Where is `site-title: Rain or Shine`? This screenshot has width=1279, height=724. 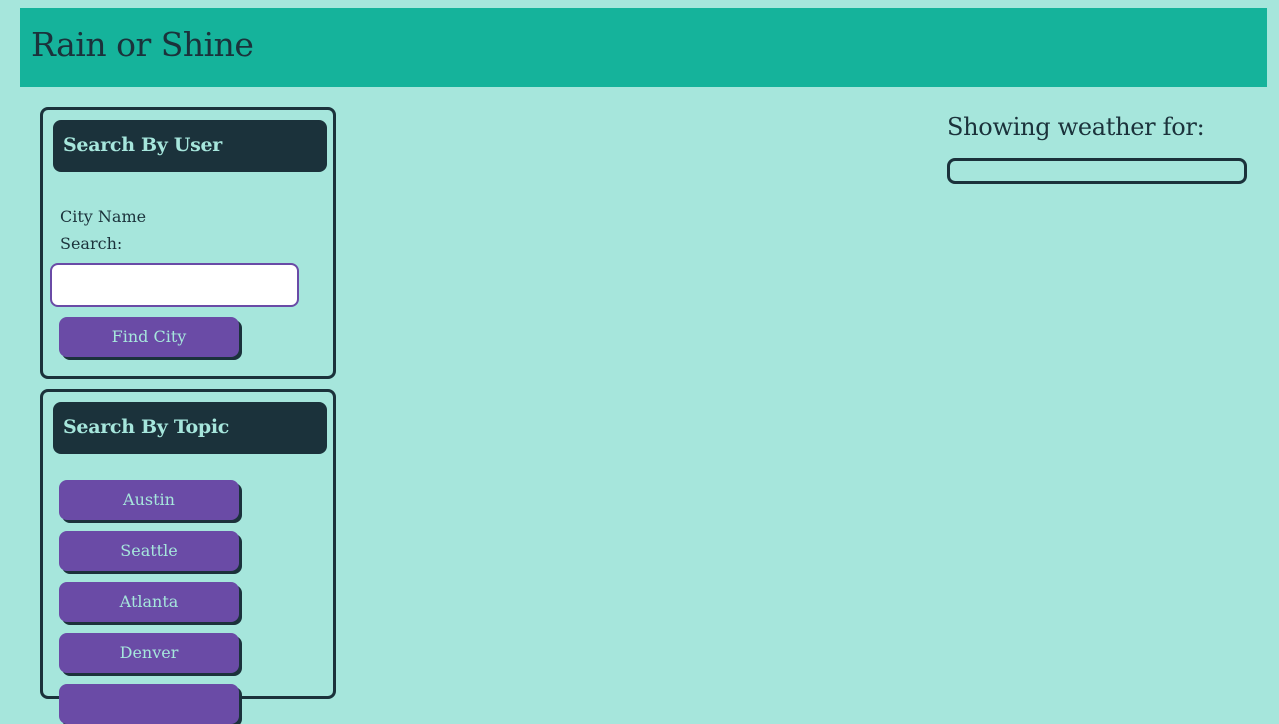
site-title: Rain or Shine is located at coordinates (142, 44).